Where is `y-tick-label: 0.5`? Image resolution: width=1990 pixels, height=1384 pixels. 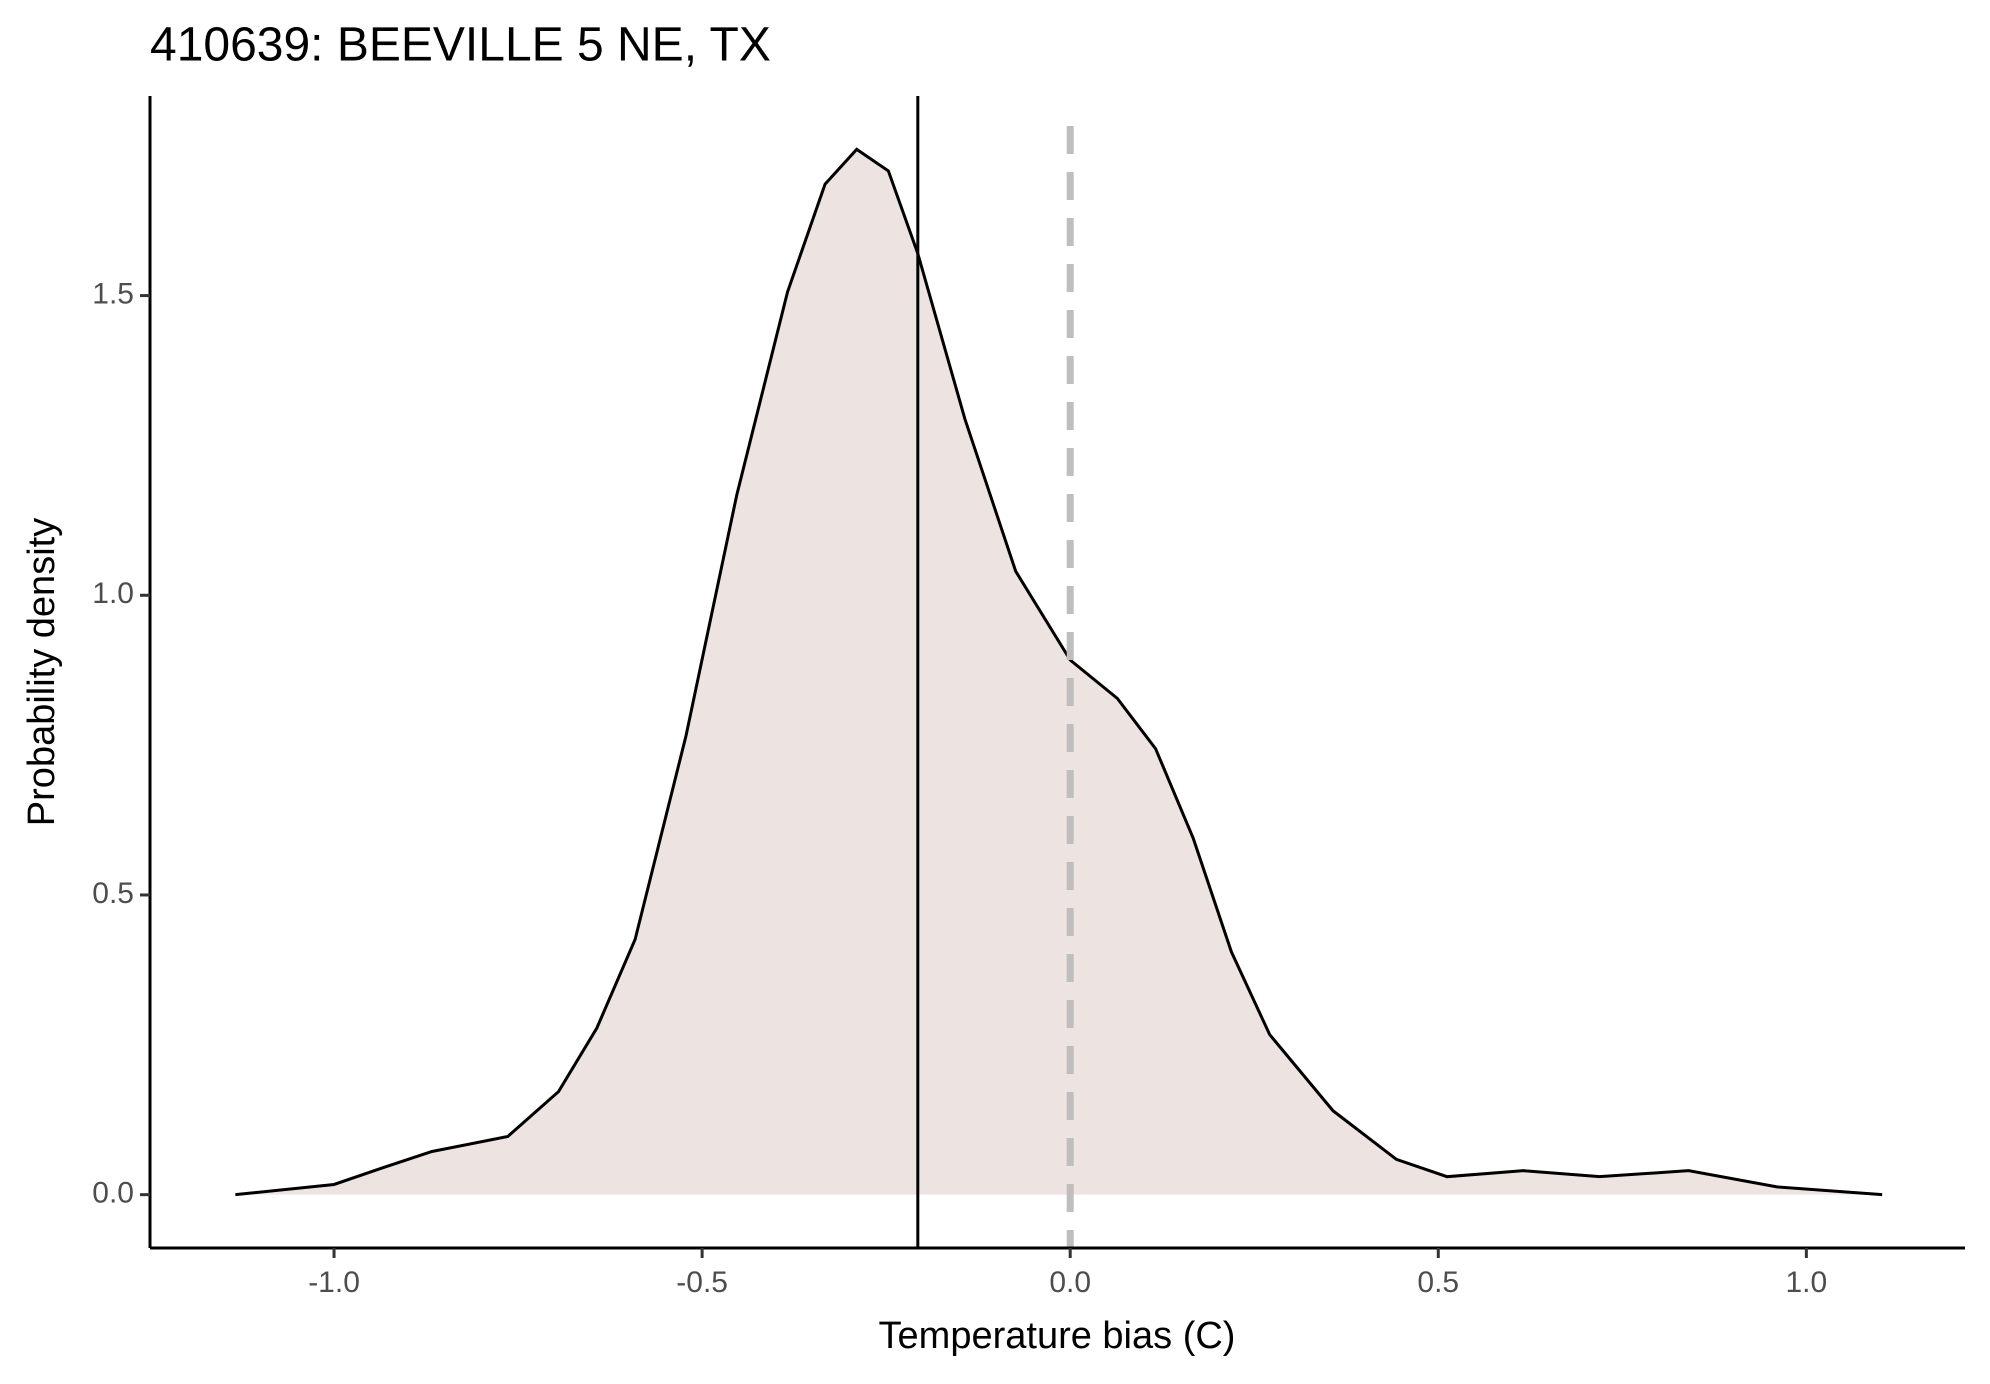
y-tick-label: 0.5 is located at coordinates (113, 893).